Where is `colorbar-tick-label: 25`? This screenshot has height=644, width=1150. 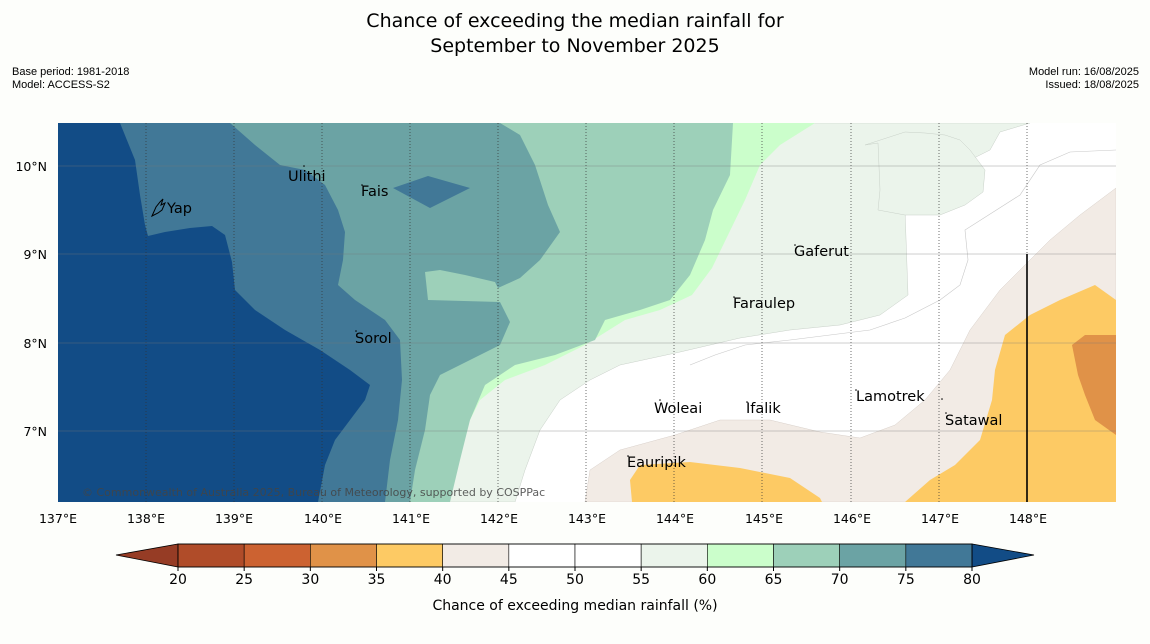
colorbar-tick-label: 25 is located at coordinates (244, 580).